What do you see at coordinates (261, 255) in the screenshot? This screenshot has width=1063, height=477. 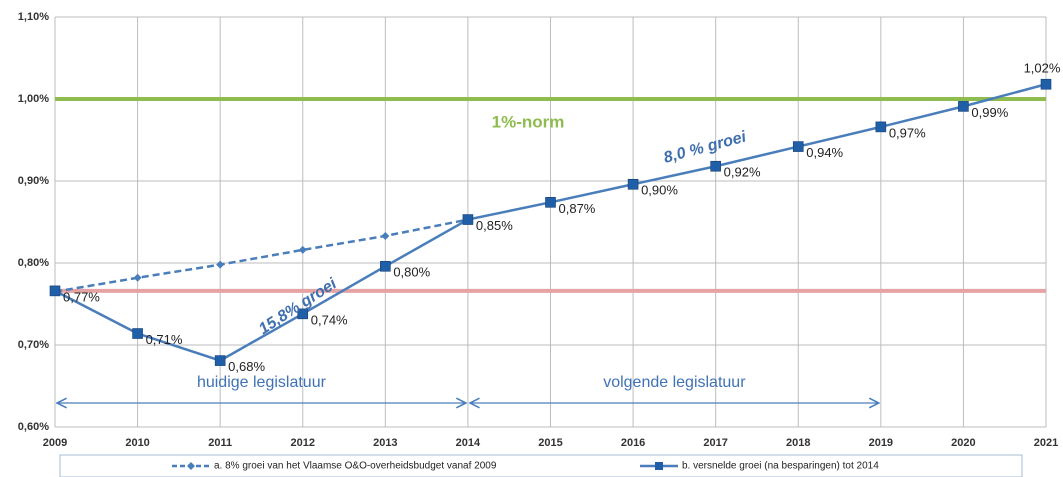 I see `series-line` at bounding box center [261, 255].